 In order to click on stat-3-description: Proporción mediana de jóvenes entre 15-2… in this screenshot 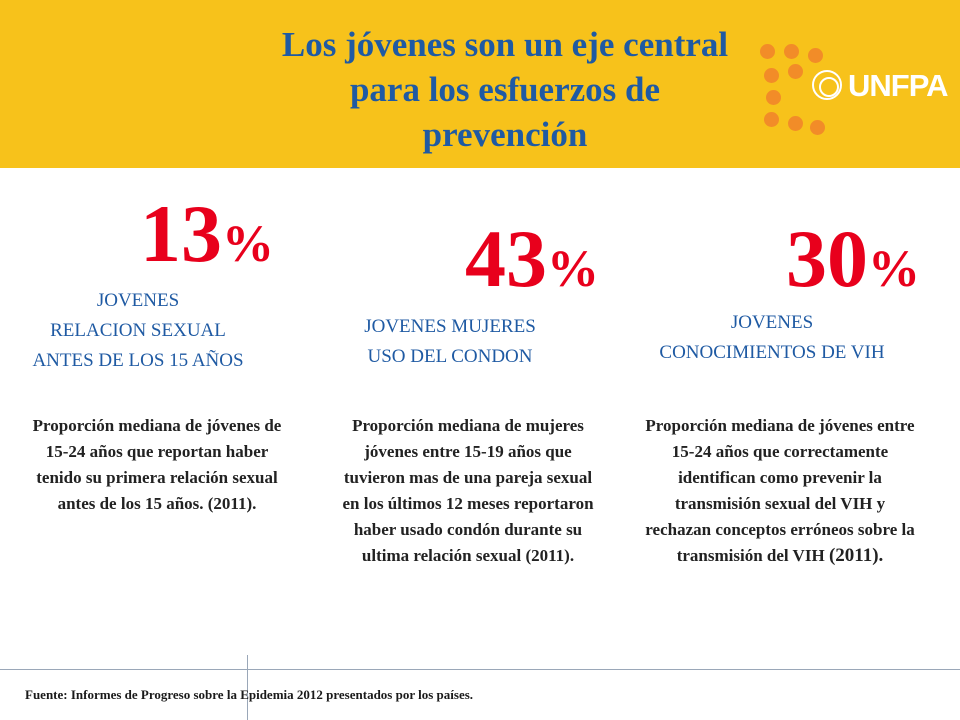, I will do `click(780, 491)`.